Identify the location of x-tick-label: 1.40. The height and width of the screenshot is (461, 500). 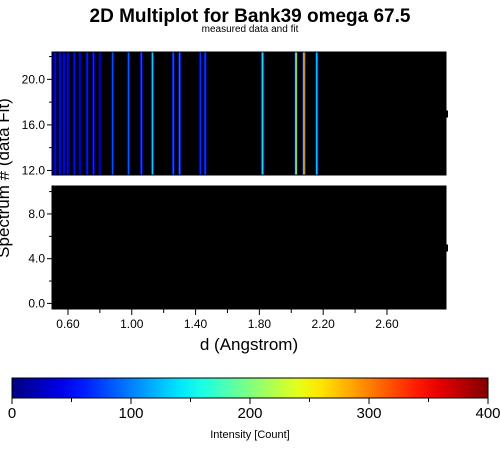
(196, 324).